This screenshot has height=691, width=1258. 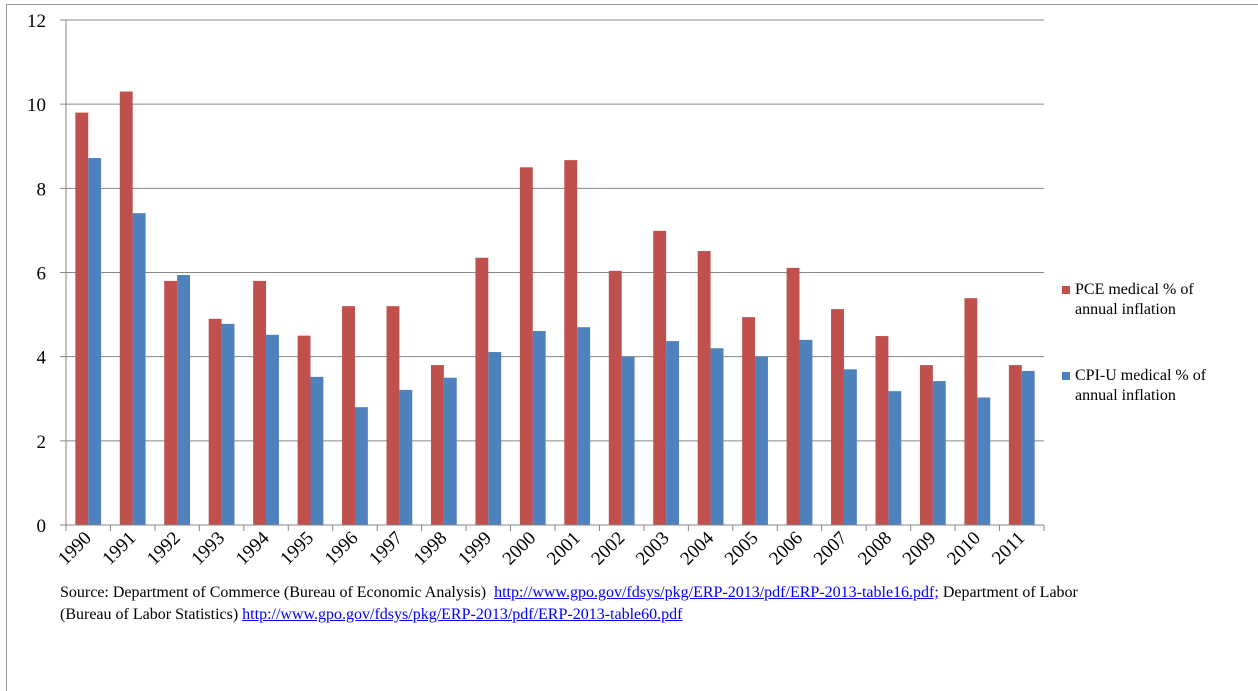 I want to click on x-tick-label: 2000, so click(x=520, y=549).